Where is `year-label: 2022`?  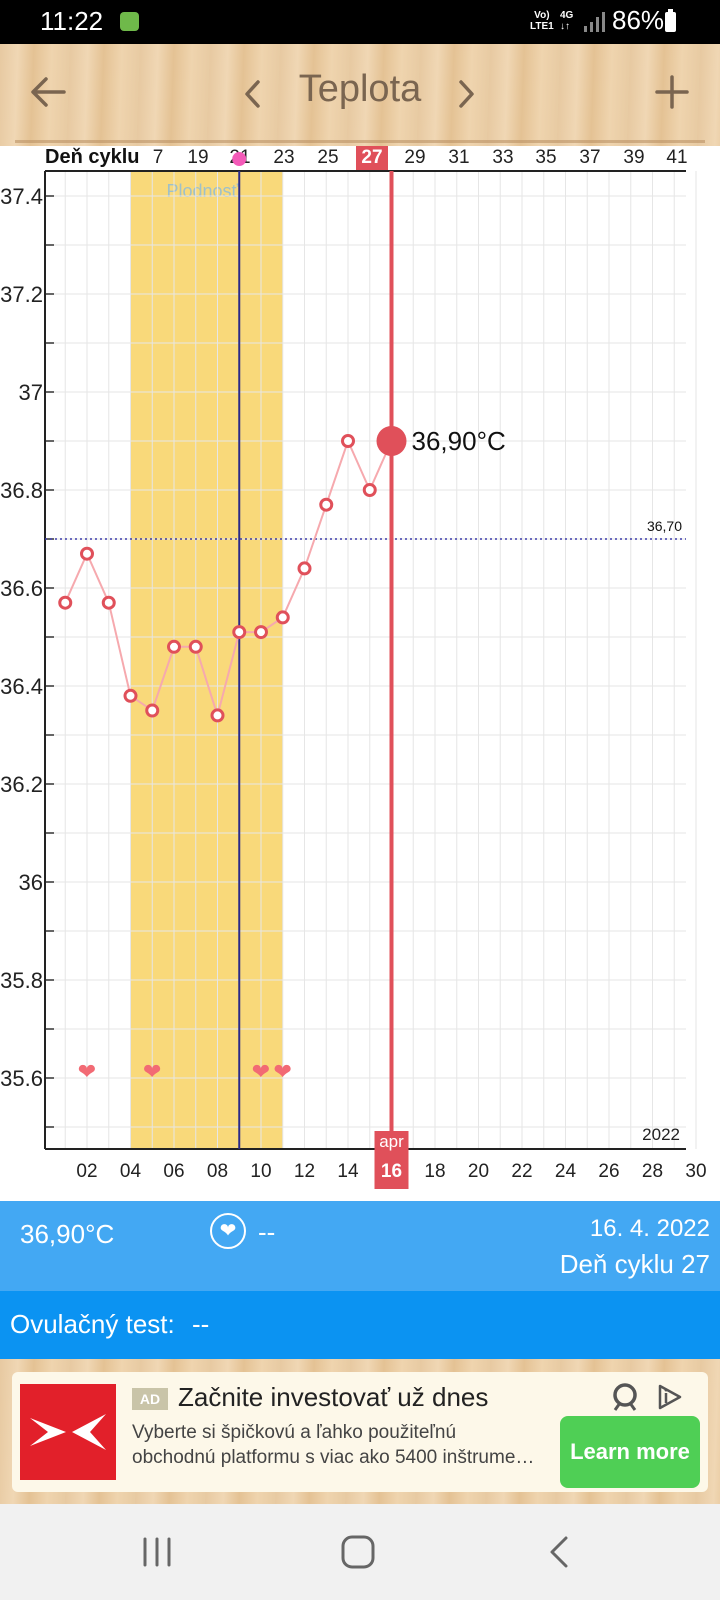
year-label: 2022 is located at coordinates (661, 1134).